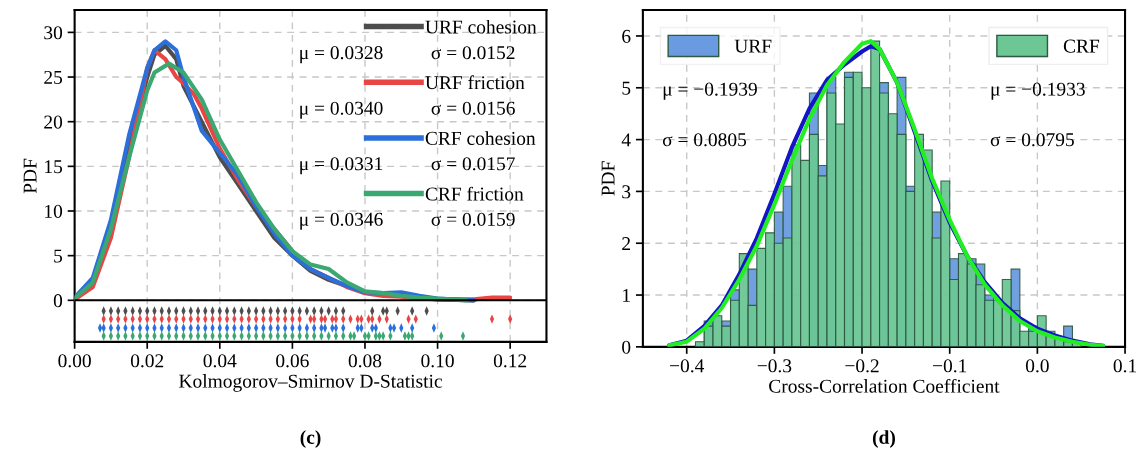 Image resolution: width=1148 pixels, height=457 pixels. What do you see at coordinates (53, 77) in the screenshot?
I see `y-tick-label: 25` at bounding box center [53, 77].